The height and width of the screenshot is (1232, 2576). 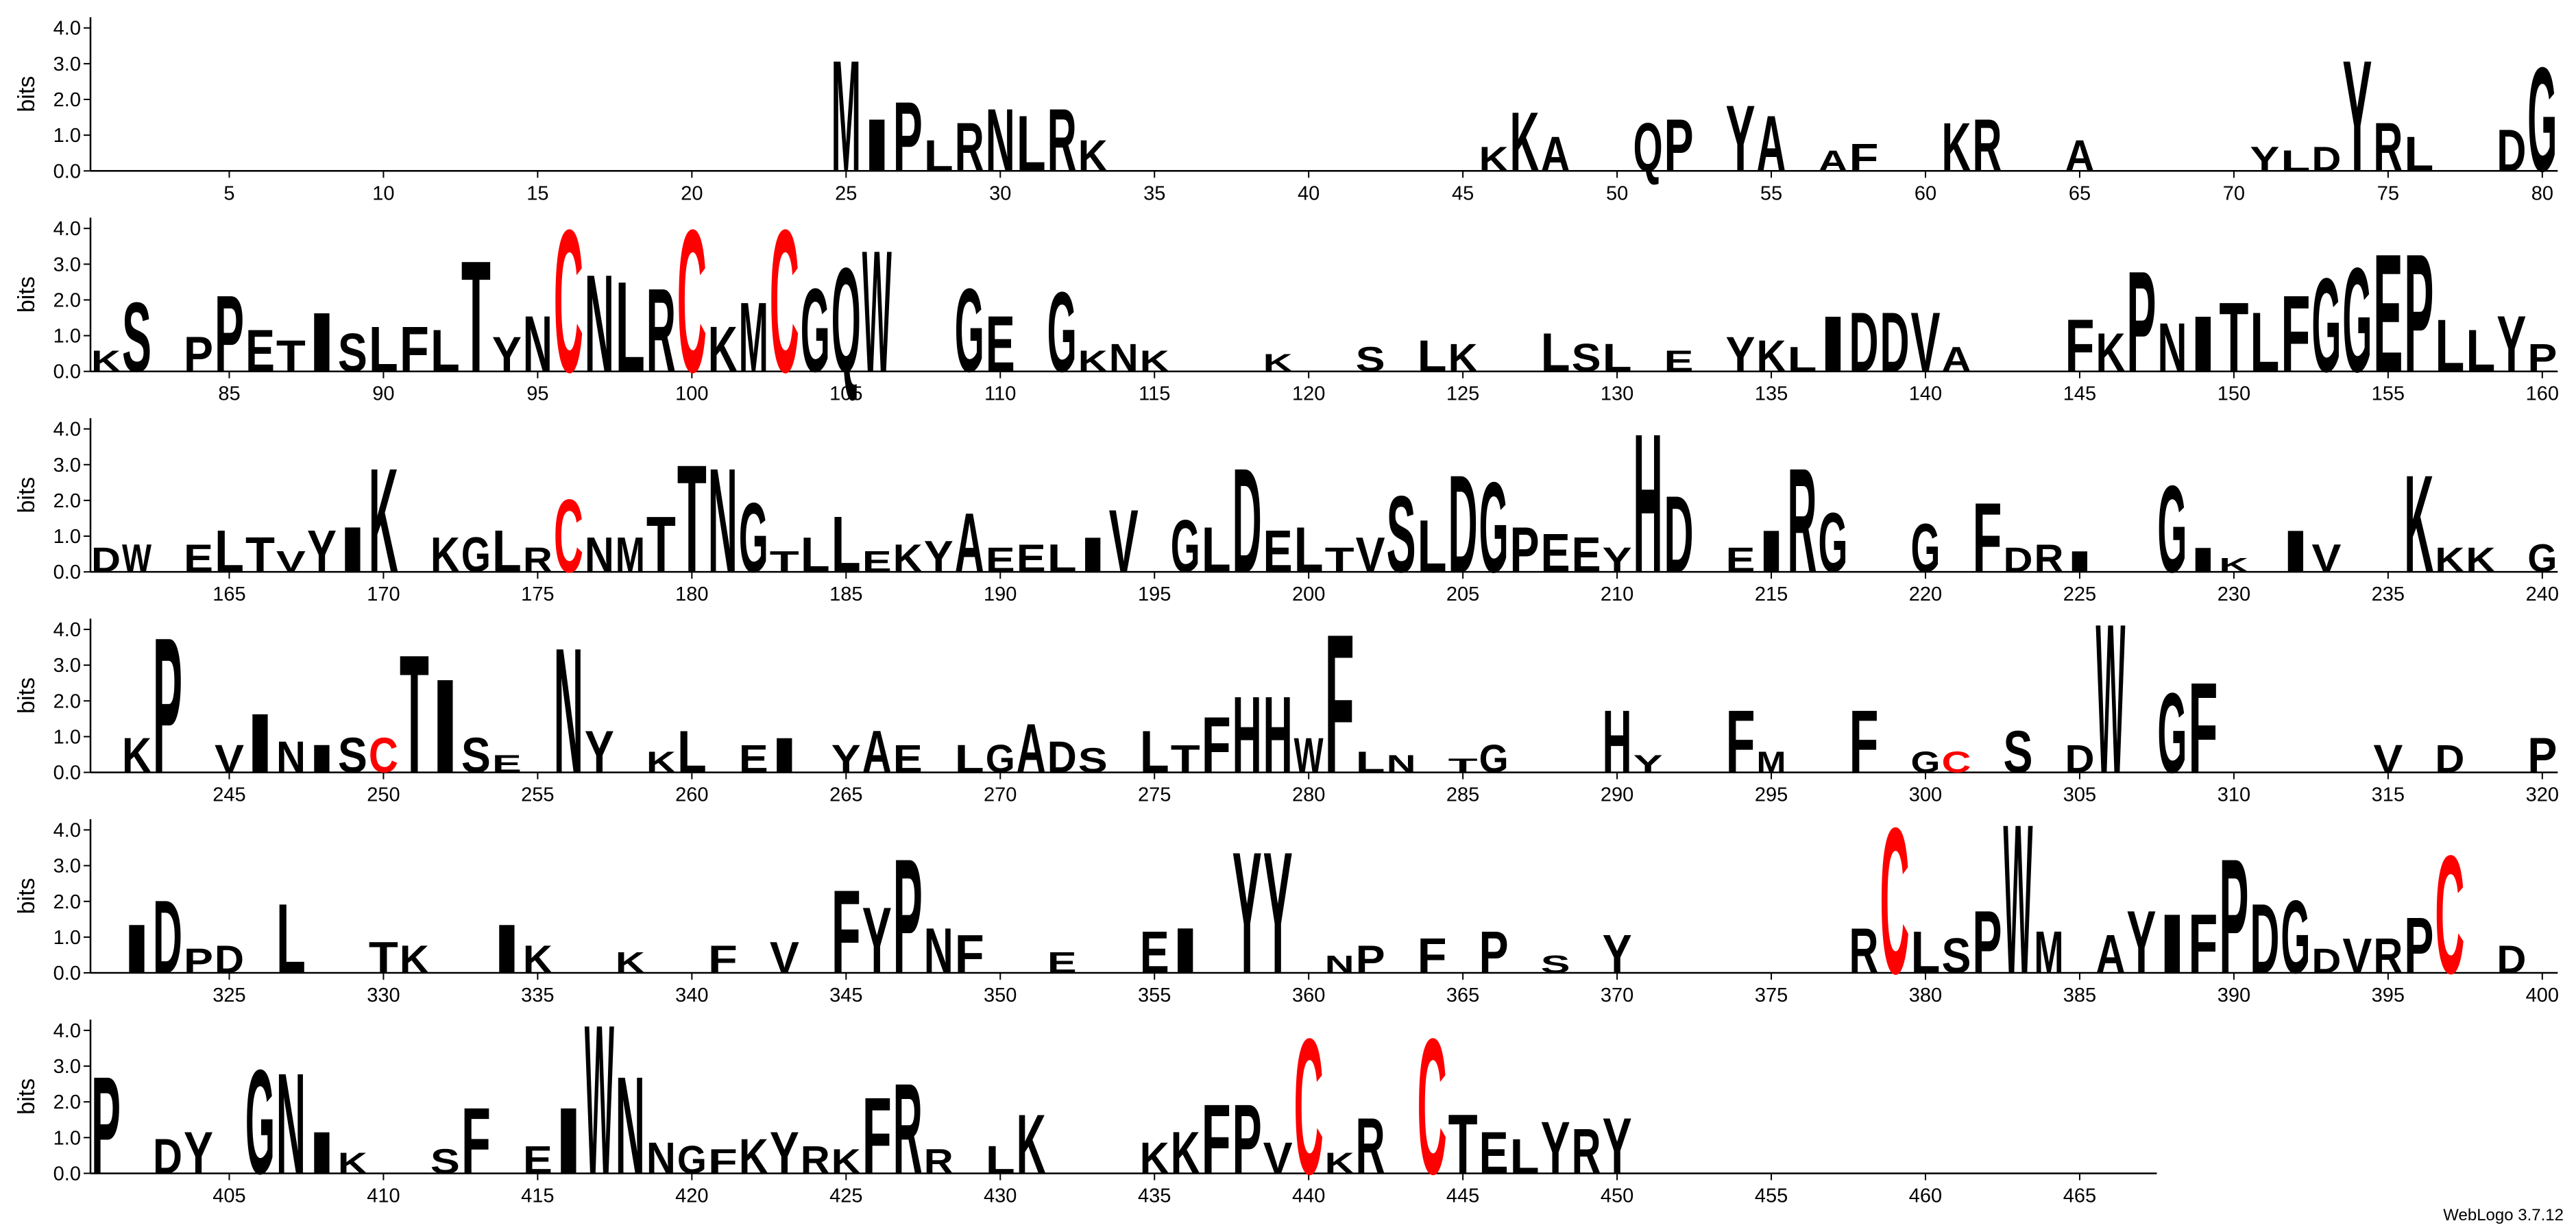 What do you see at coordinates (67, 171) in the screenshot?
I see `y-tick-label: 0.0` at bounding box center [67, 171].